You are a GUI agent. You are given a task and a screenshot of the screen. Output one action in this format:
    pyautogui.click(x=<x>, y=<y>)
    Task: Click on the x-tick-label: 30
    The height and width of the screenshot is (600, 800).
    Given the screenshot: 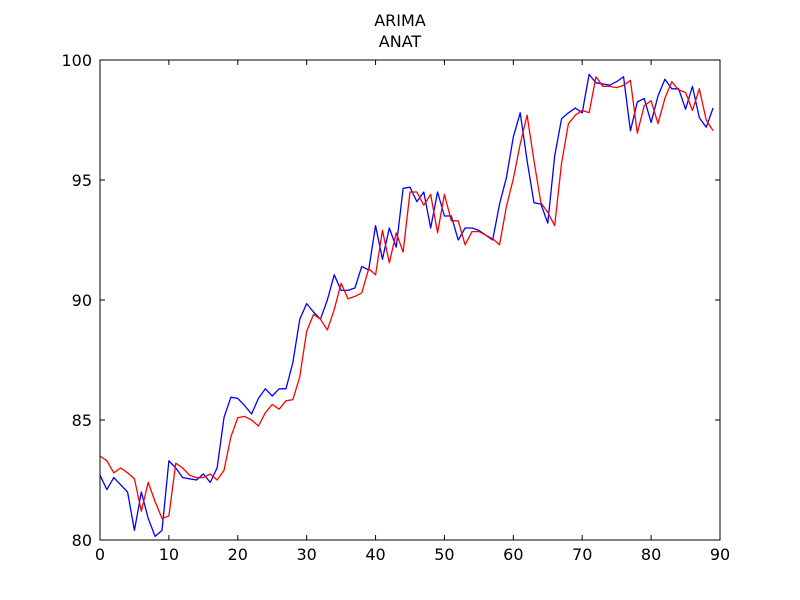 What is the action you would take?
    pyautogui.click(x=306, y=554)
    